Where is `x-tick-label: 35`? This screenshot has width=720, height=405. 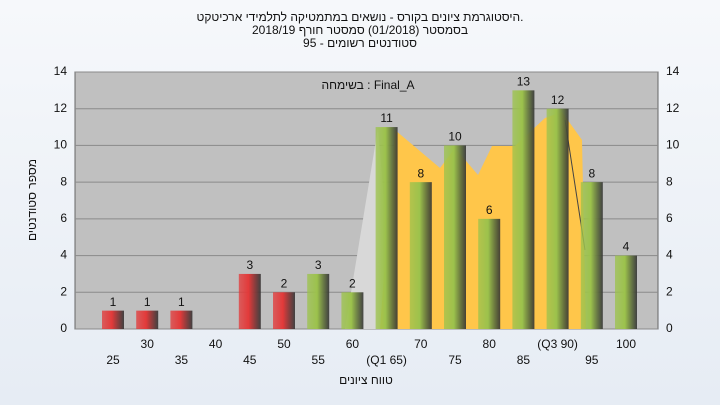
x-tick-label: 35 is located at coordinates (182, 360).